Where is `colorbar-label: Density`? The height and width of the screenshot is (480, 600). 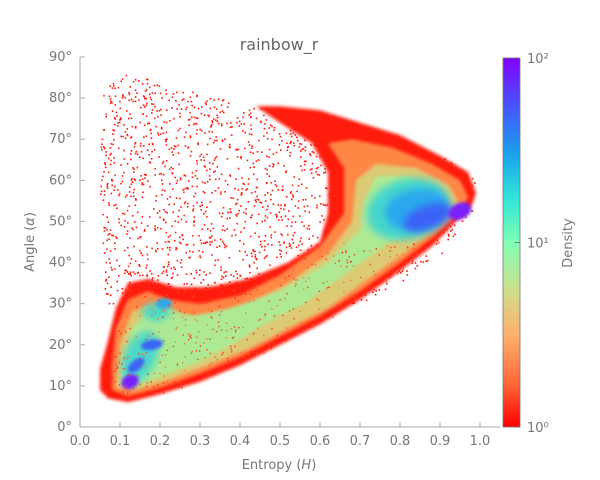 colorbar-label: Density is located at coordinates (568, 243).